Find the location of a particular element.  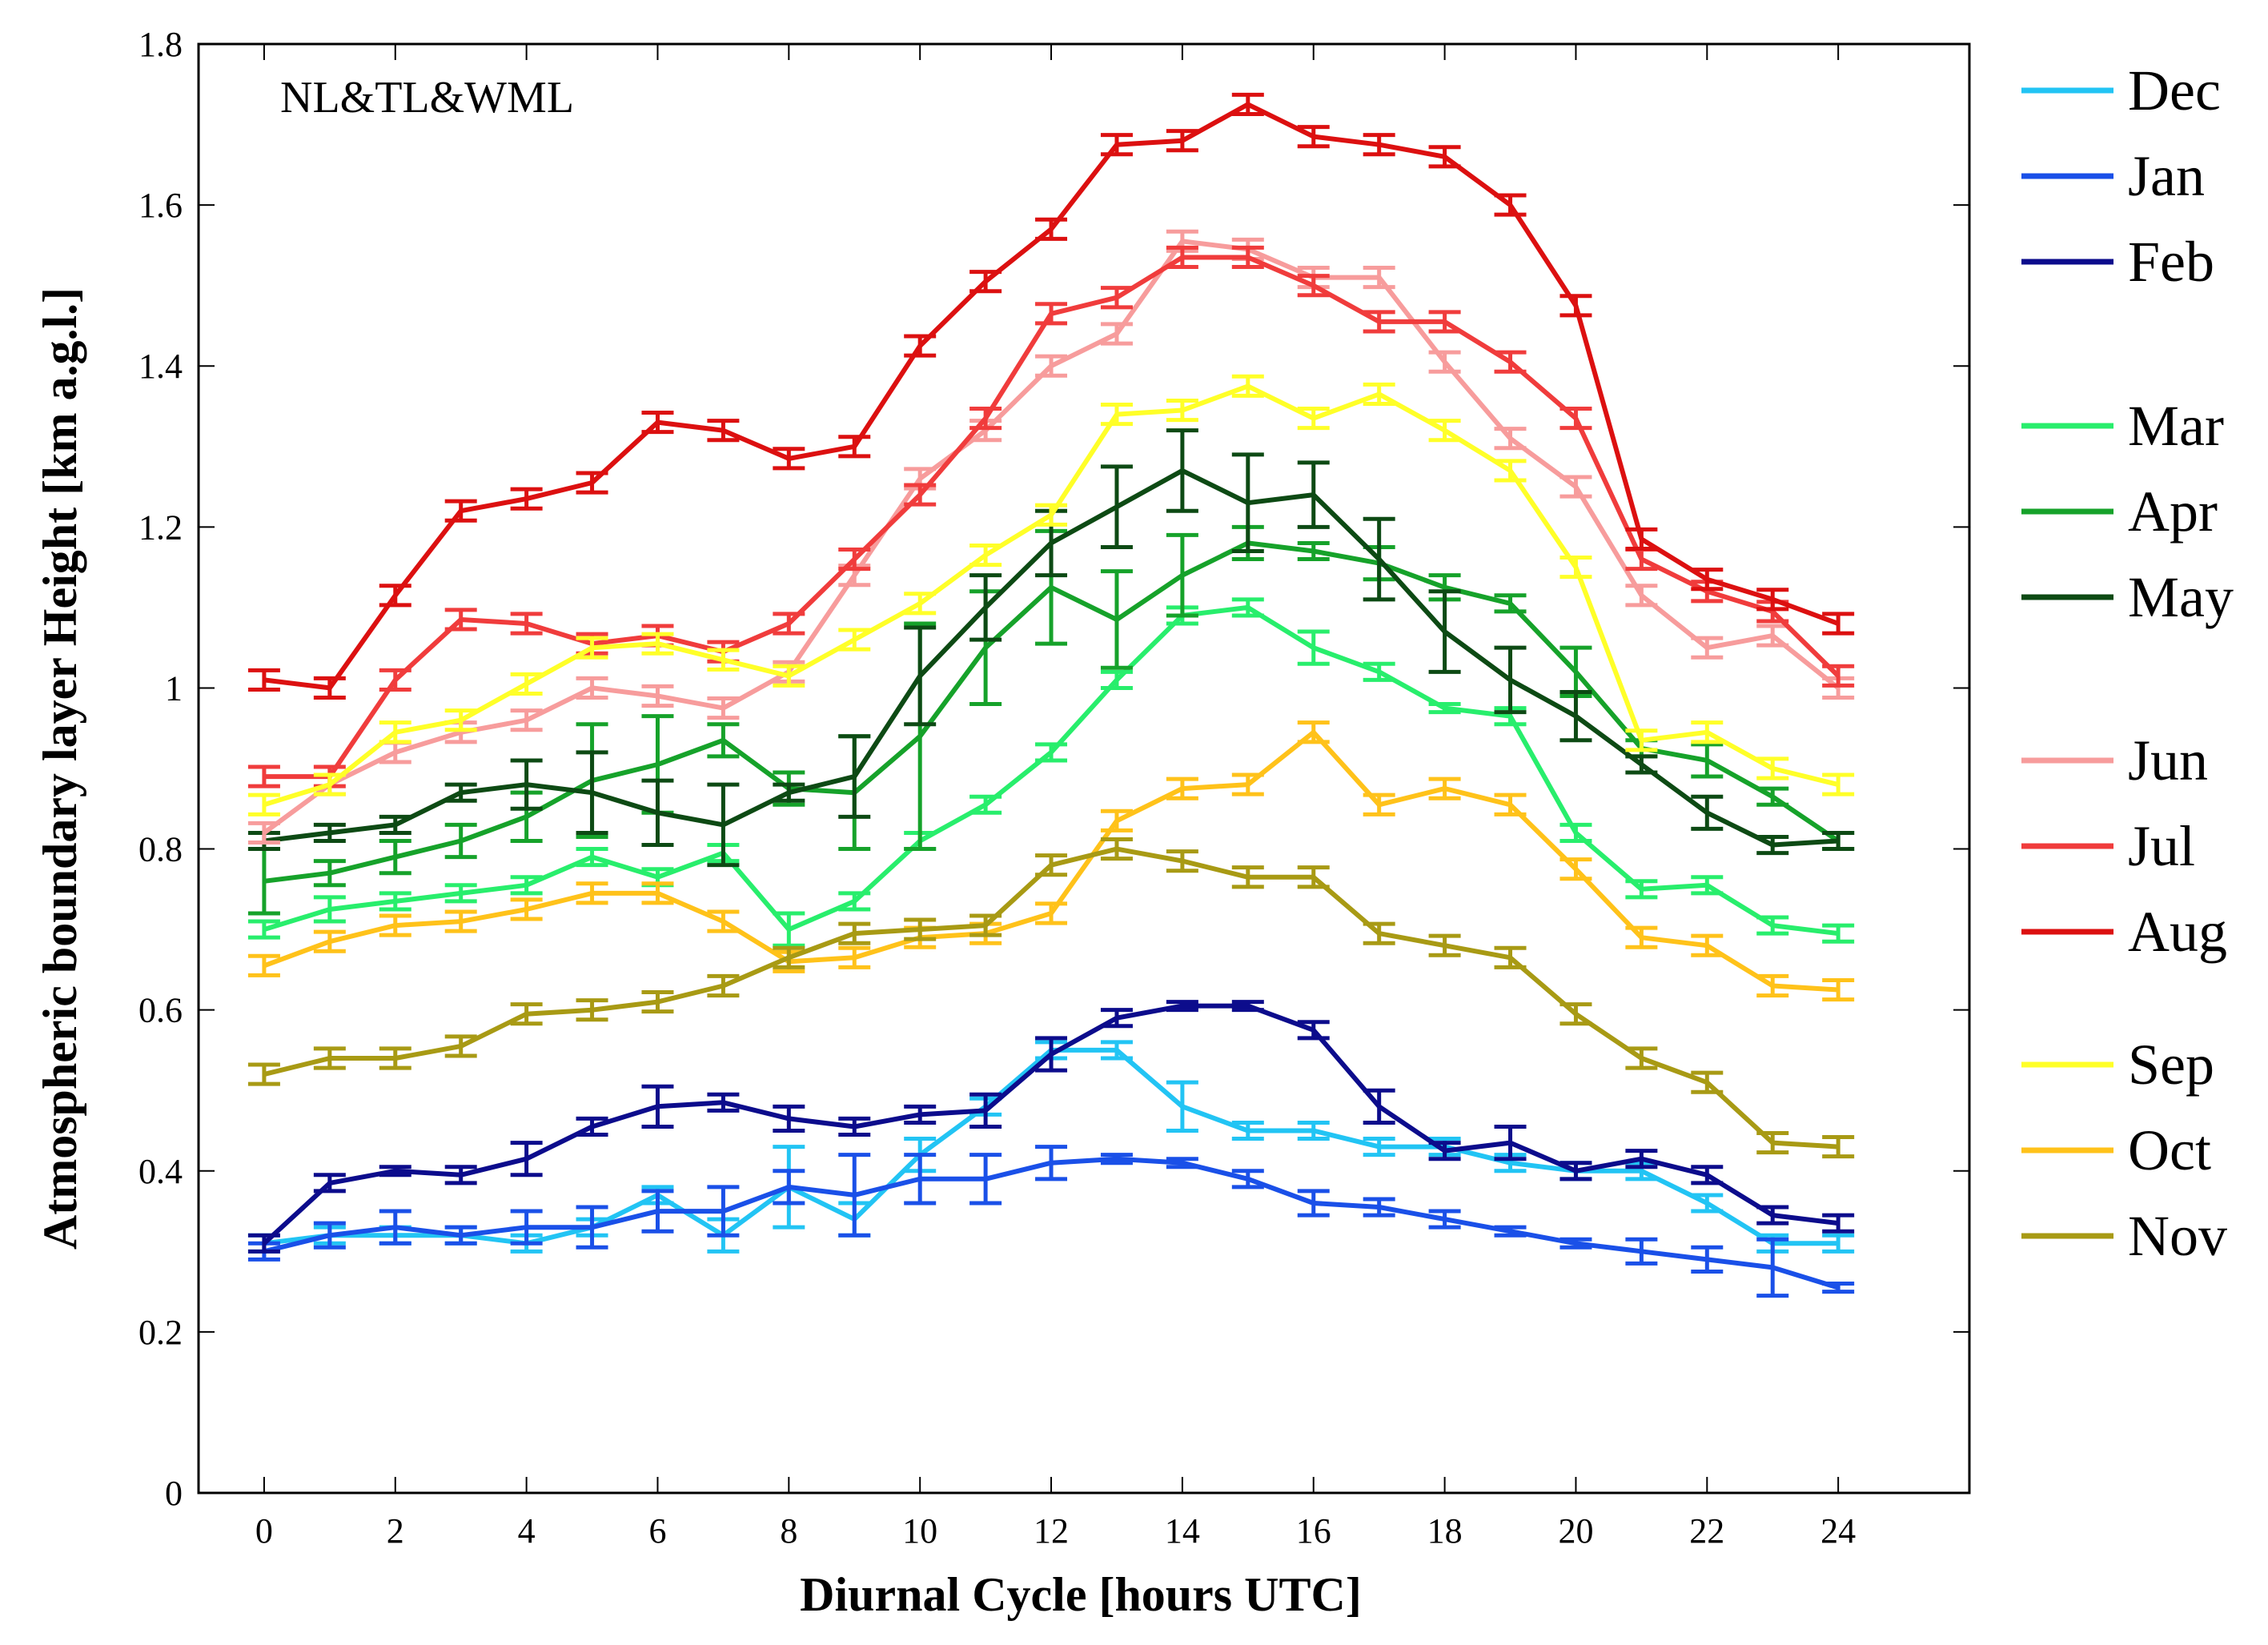

legend-label: Apr is located at coordinates (2173, 512).